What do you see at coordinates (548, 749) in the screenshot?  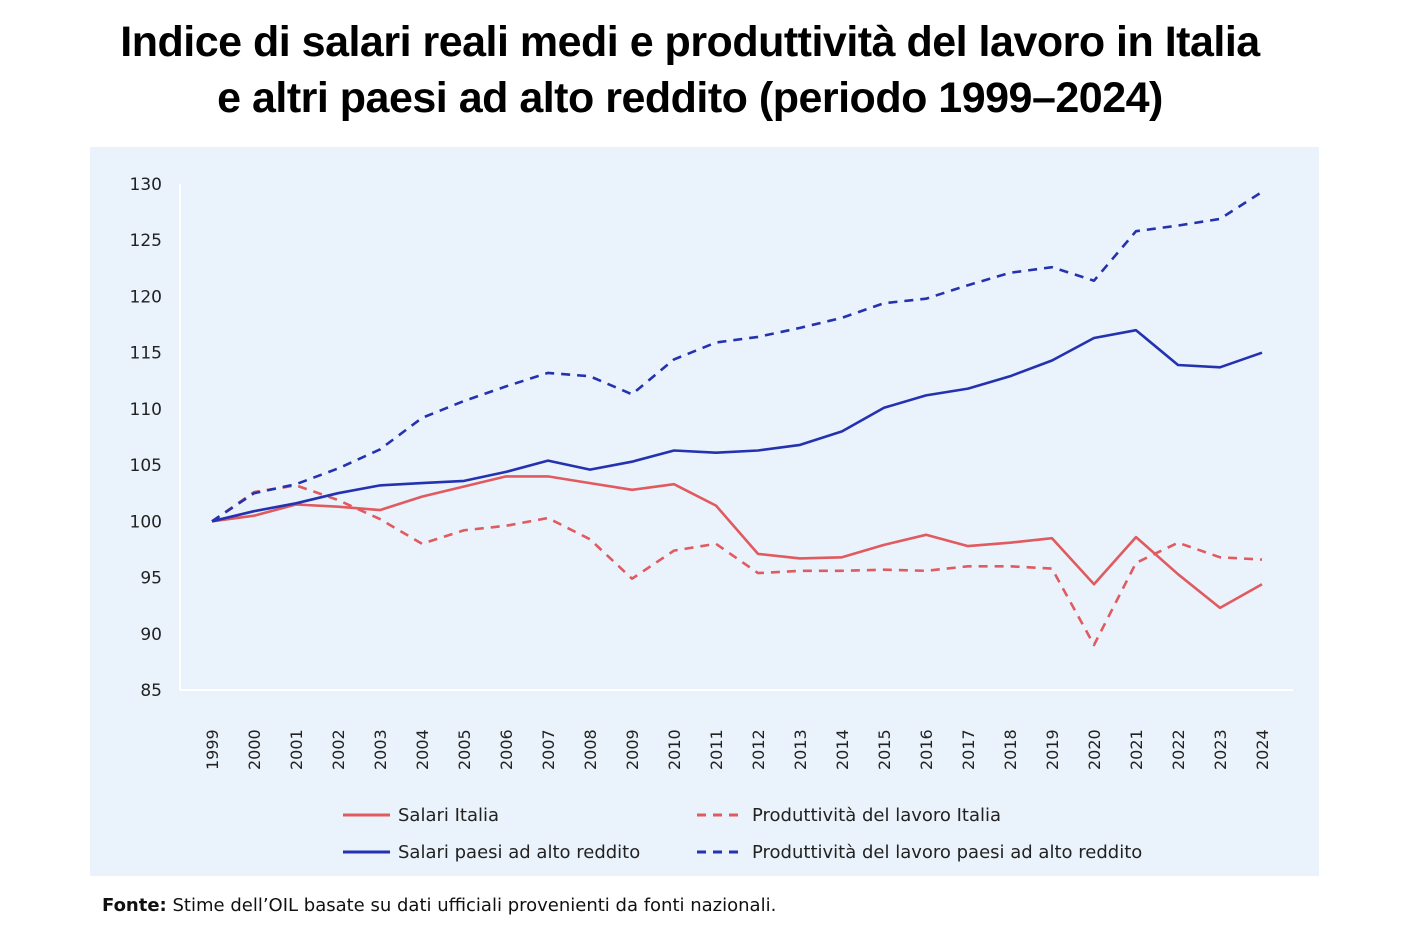 I see `x-tick-label: 2007` at bounding box center [548, 749].